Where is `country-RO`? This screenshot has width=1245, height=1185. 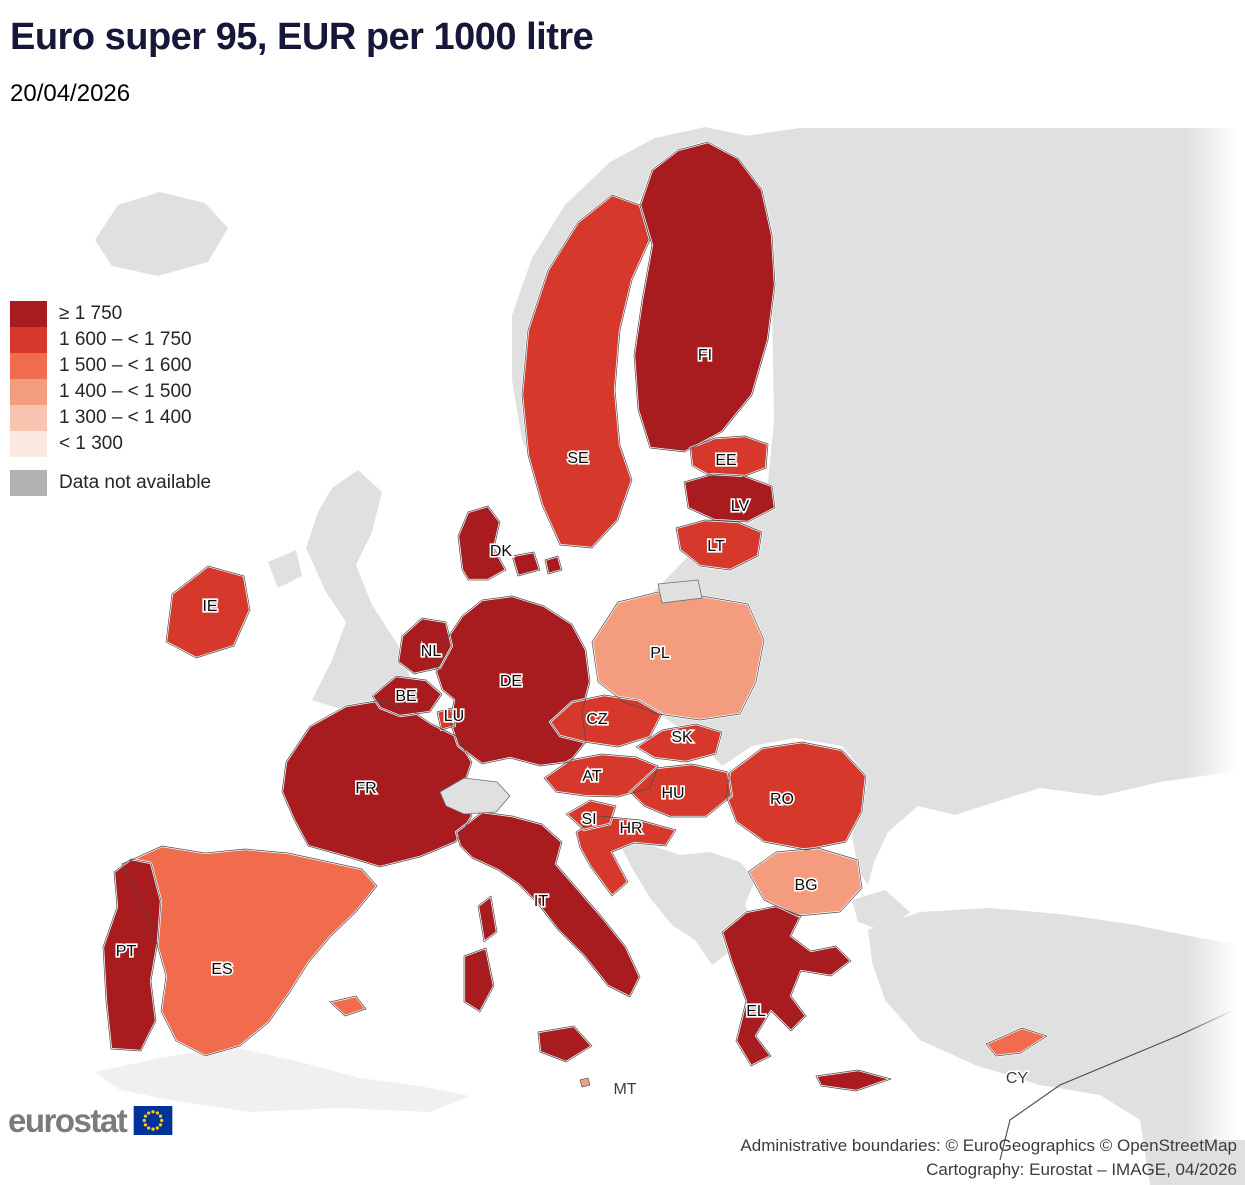
country-RO is located at coordinates (796, 796).